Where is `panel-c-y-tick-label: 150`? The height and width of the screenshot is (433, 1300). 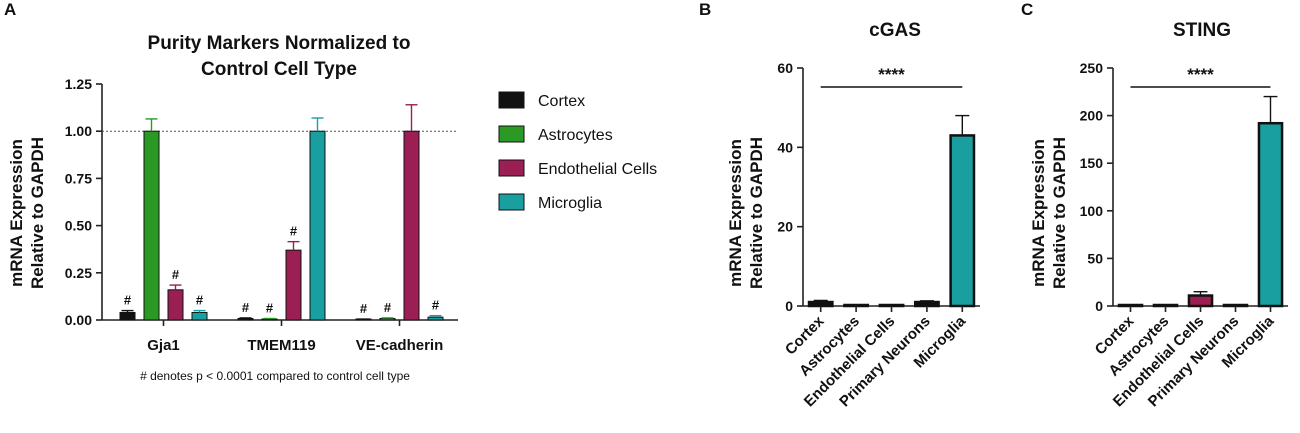
panel-c-y-tick-label: 150 is located at coordinates (1092, 163).